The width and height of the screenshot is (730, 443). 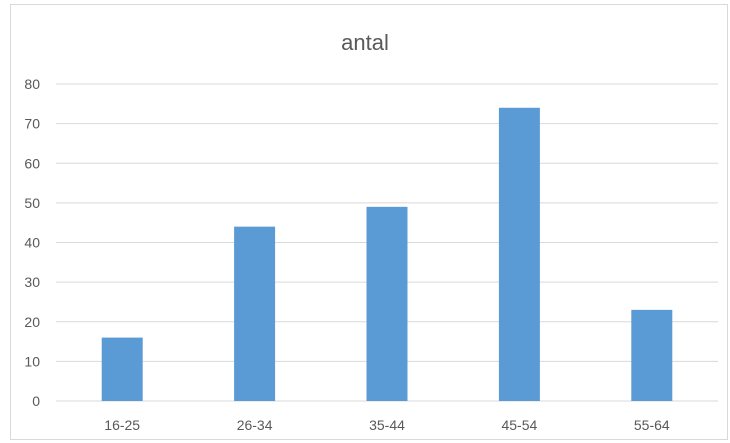 What do you see at coordinates (32, 203) in the screenshot?
I see `y-tick-label: 50` at bounding box center [32, 203].